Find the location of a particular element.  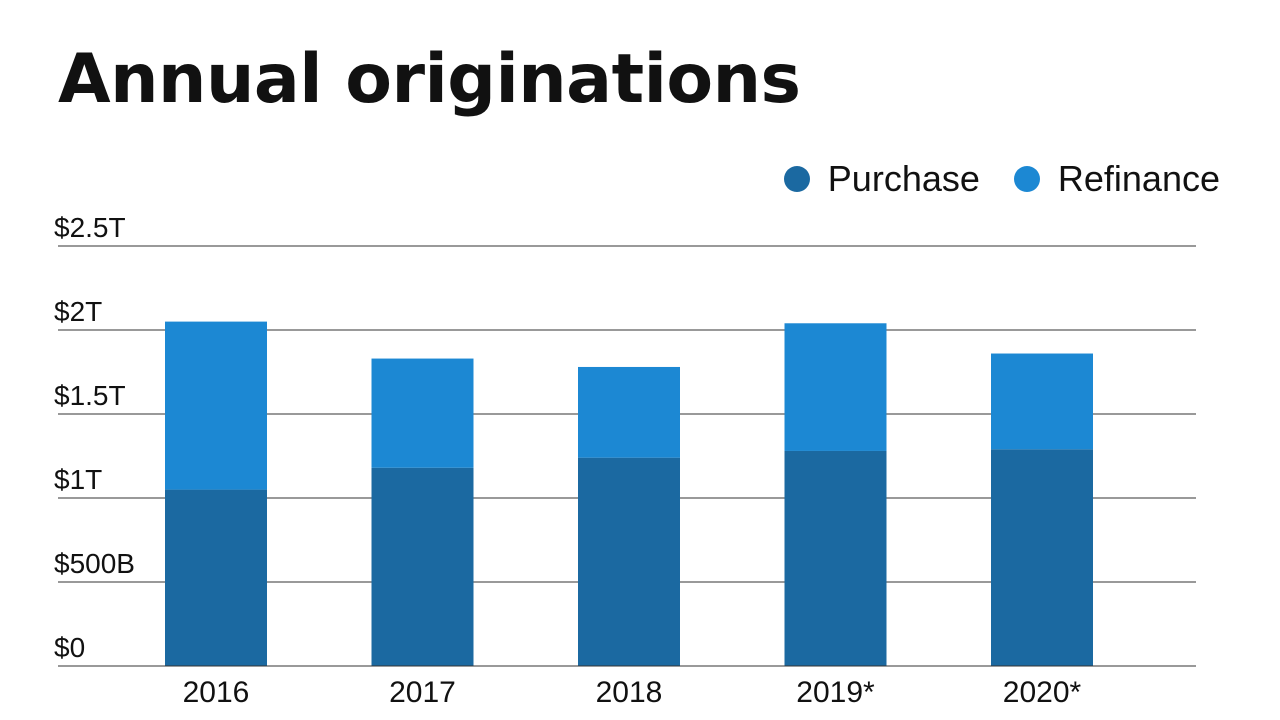

y-tick-label-0: $0 is located at coordinates (69, 647).